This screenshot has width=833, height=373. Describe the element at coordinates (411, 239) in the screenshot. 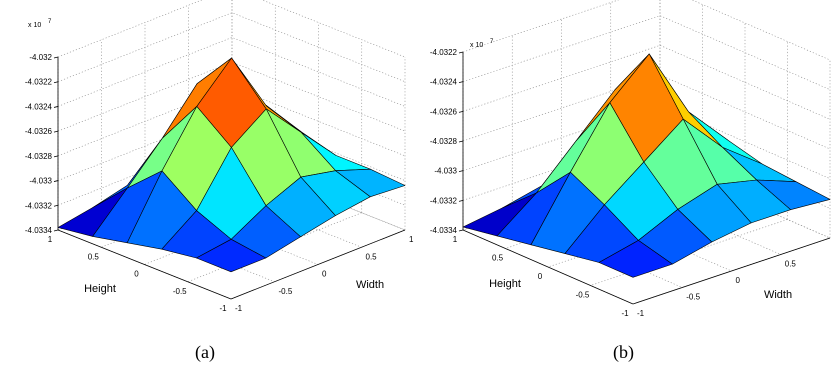

I see `width-tick-label: 1` at that location.